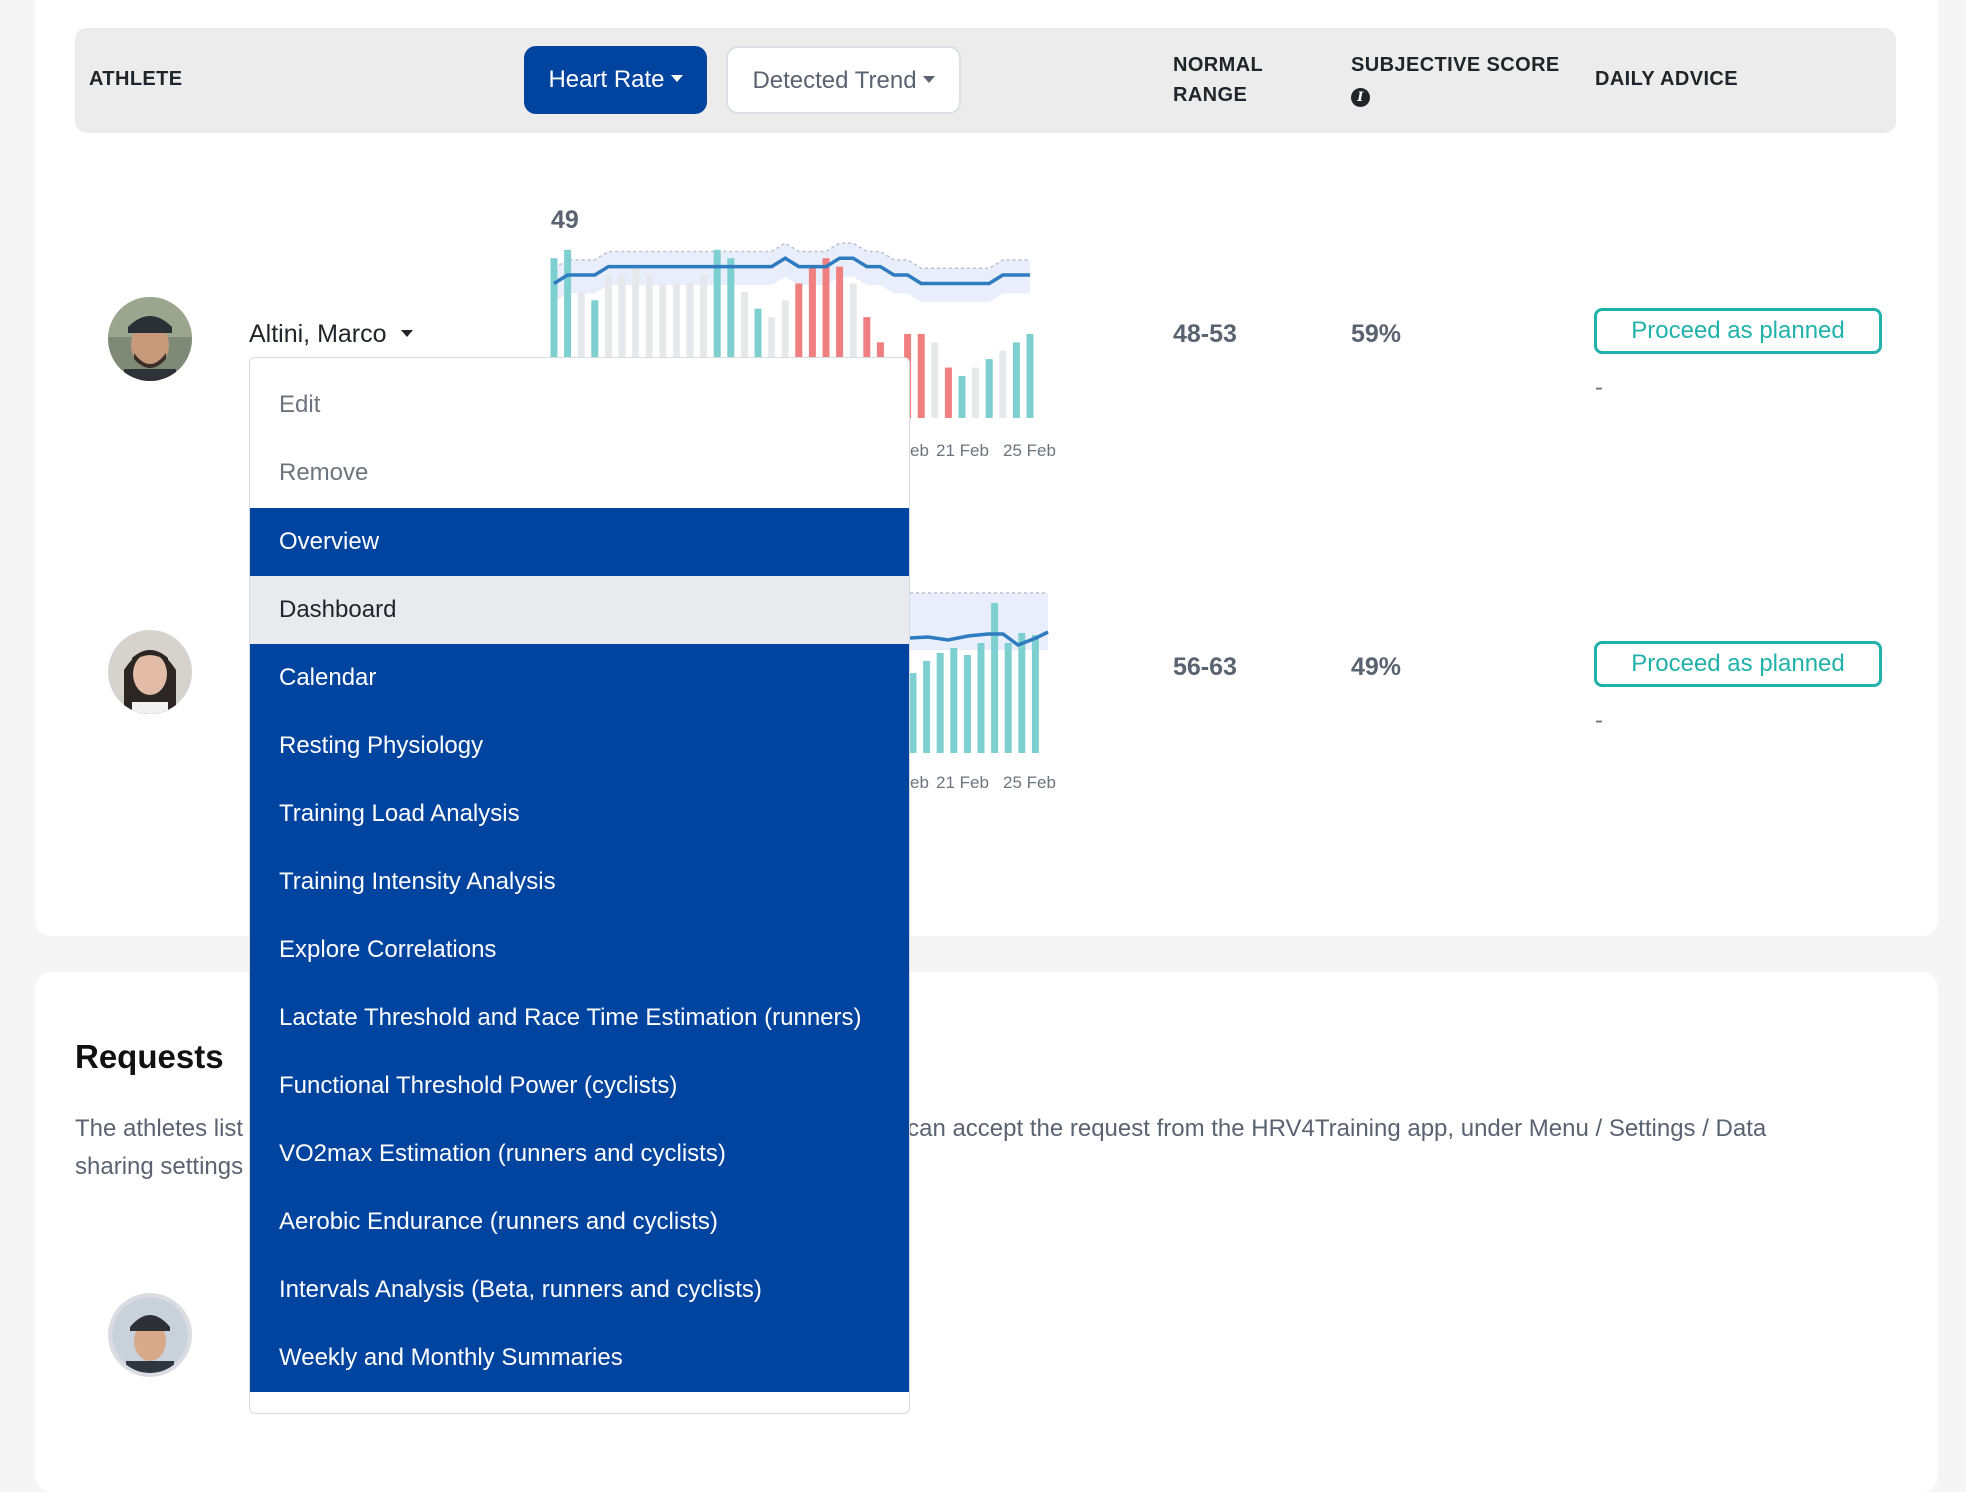 The image size is (1966, 1492). Describe the element at coordinates (1205, 334) in the screenshot. I see `normal-range-value: 48-53` at that location.